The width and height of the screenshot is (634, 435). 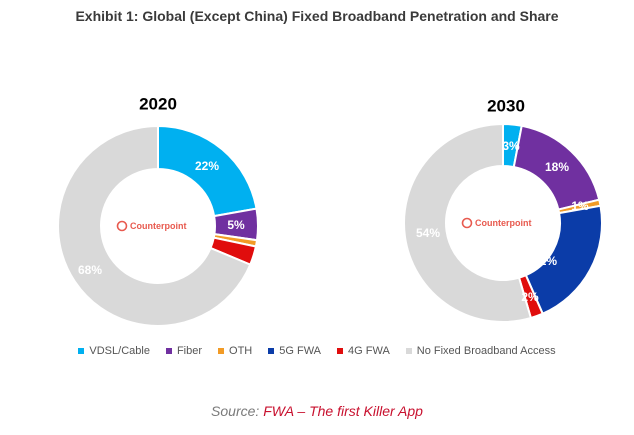 I want to click on slice-2030-no-fixed-broadband-access, so click(x=468, y=222).